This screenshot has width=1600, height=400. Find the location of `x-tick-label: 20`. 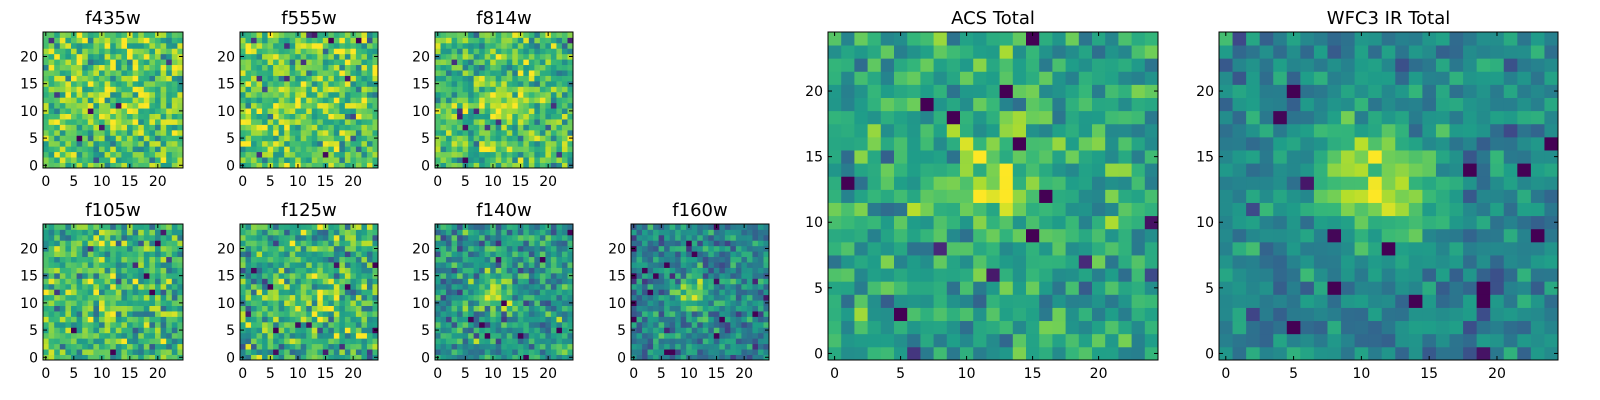

x-tick-label: 20 is located at coordinates (158, 374).